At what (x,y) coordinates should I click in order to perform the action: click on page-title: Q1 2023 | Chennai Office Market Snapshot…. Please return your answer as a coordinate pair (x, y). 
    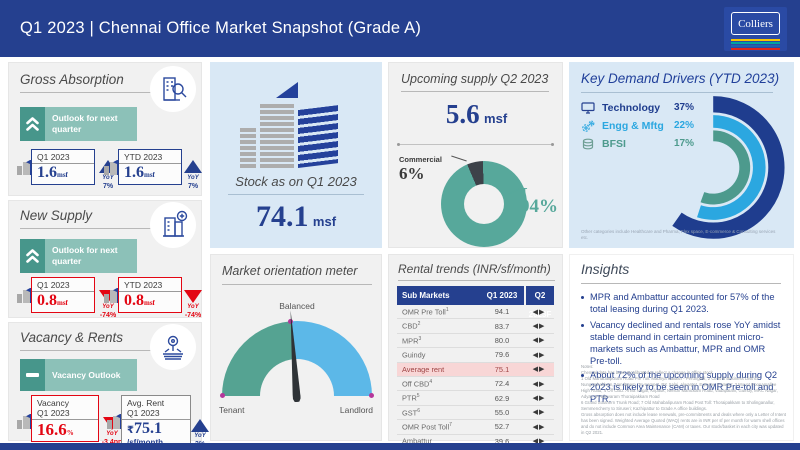
    Looking at the image, I should click on (221, 28).